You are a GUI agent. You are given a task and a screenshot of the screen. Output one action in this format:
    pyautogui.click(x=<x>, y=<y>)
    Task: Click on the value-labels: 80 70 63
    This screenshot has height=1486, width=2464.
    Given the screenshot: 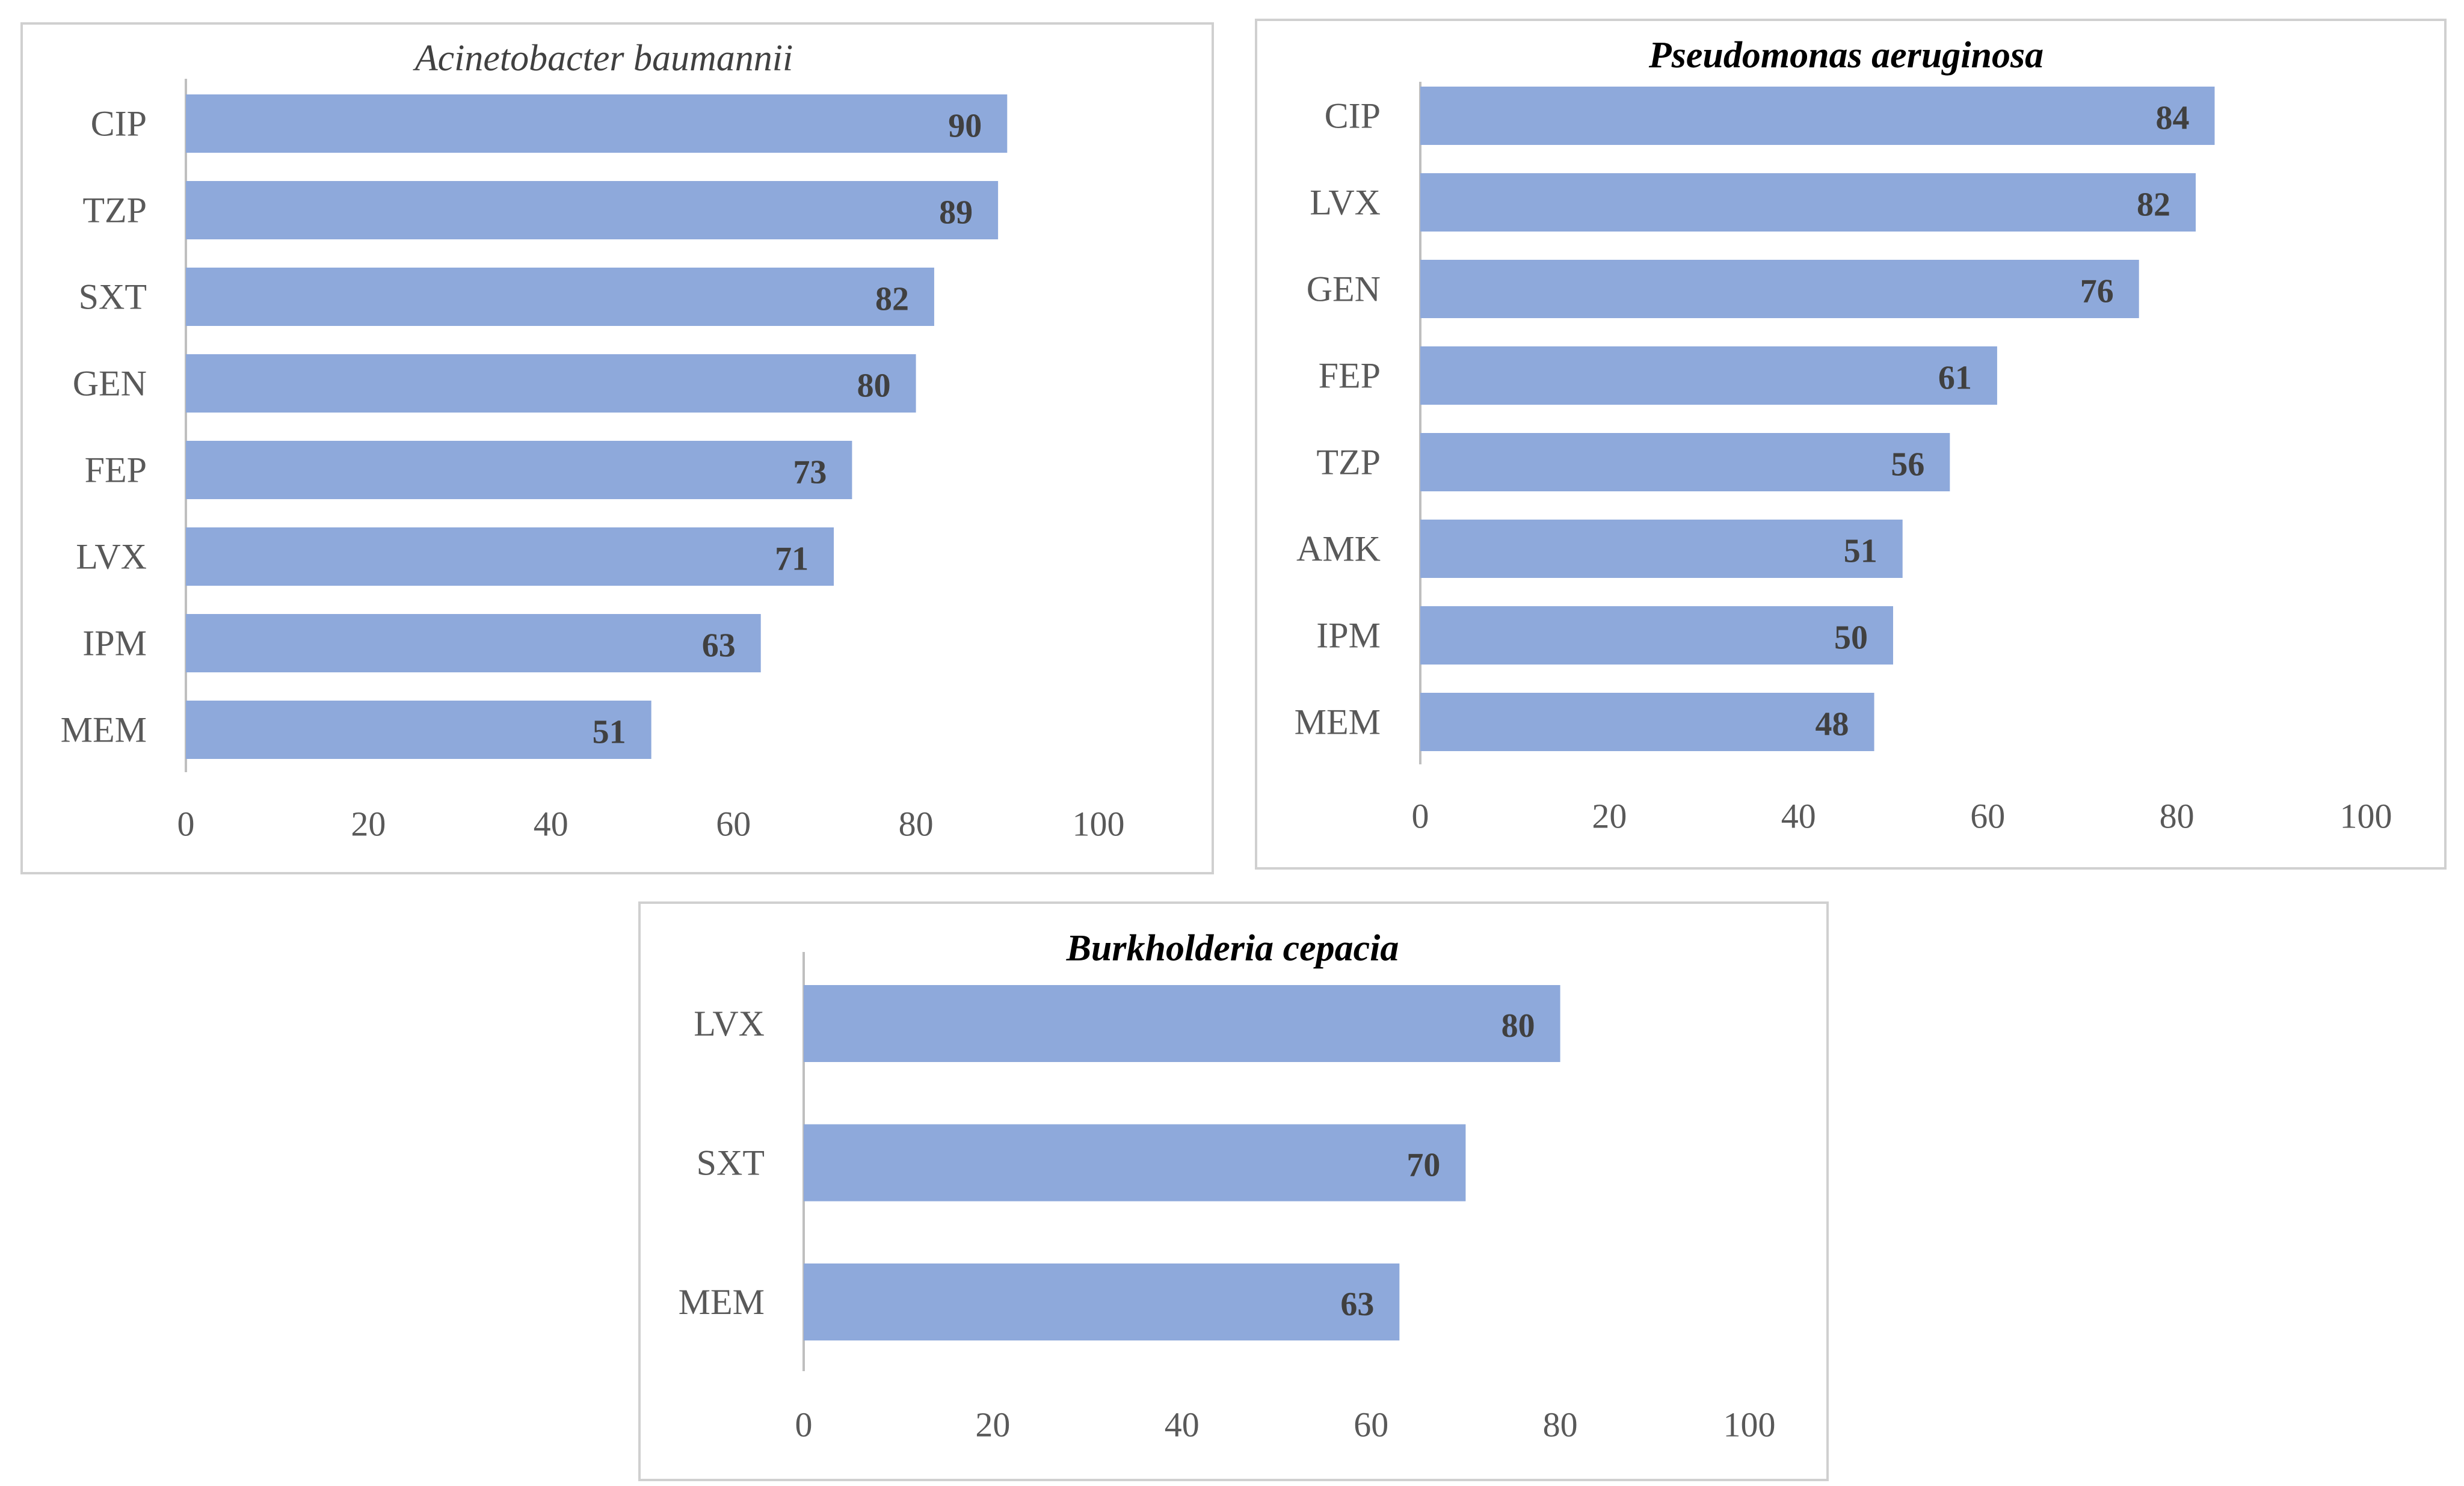 What is the action you would take?
    pyautogui.click(x=1437, y=1165)
    